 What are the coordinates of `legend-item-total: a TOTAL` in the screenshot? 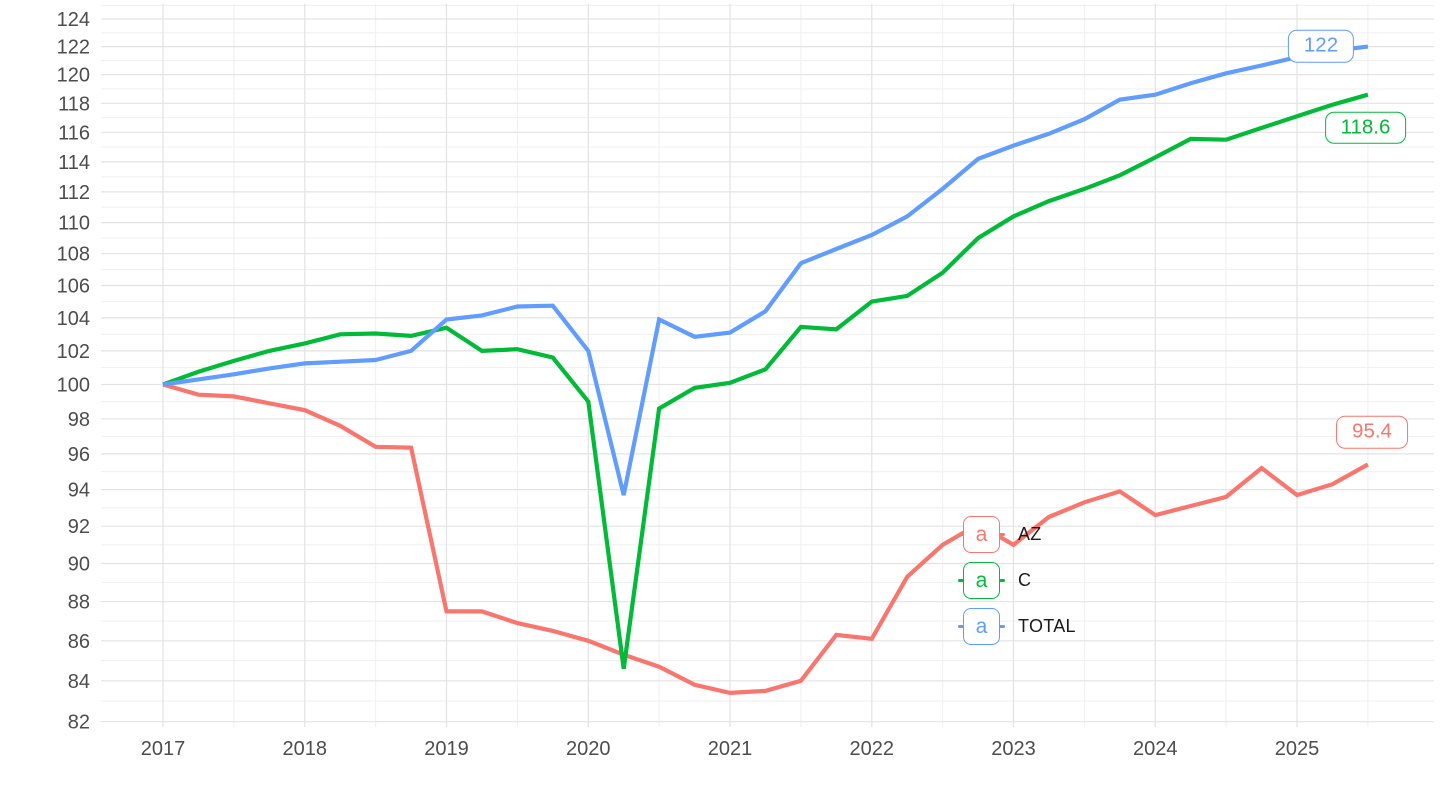 It's located at (1017, 626).